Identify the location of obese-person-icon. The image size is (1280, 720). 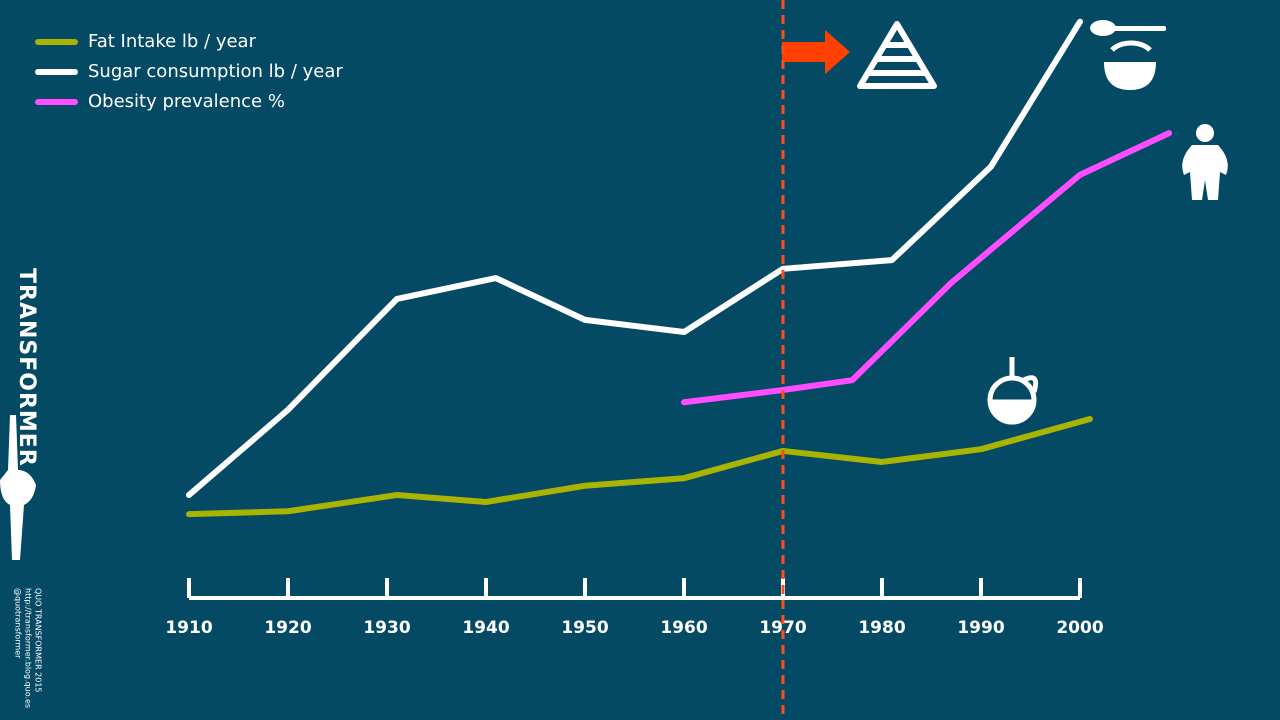
(1205, 162).